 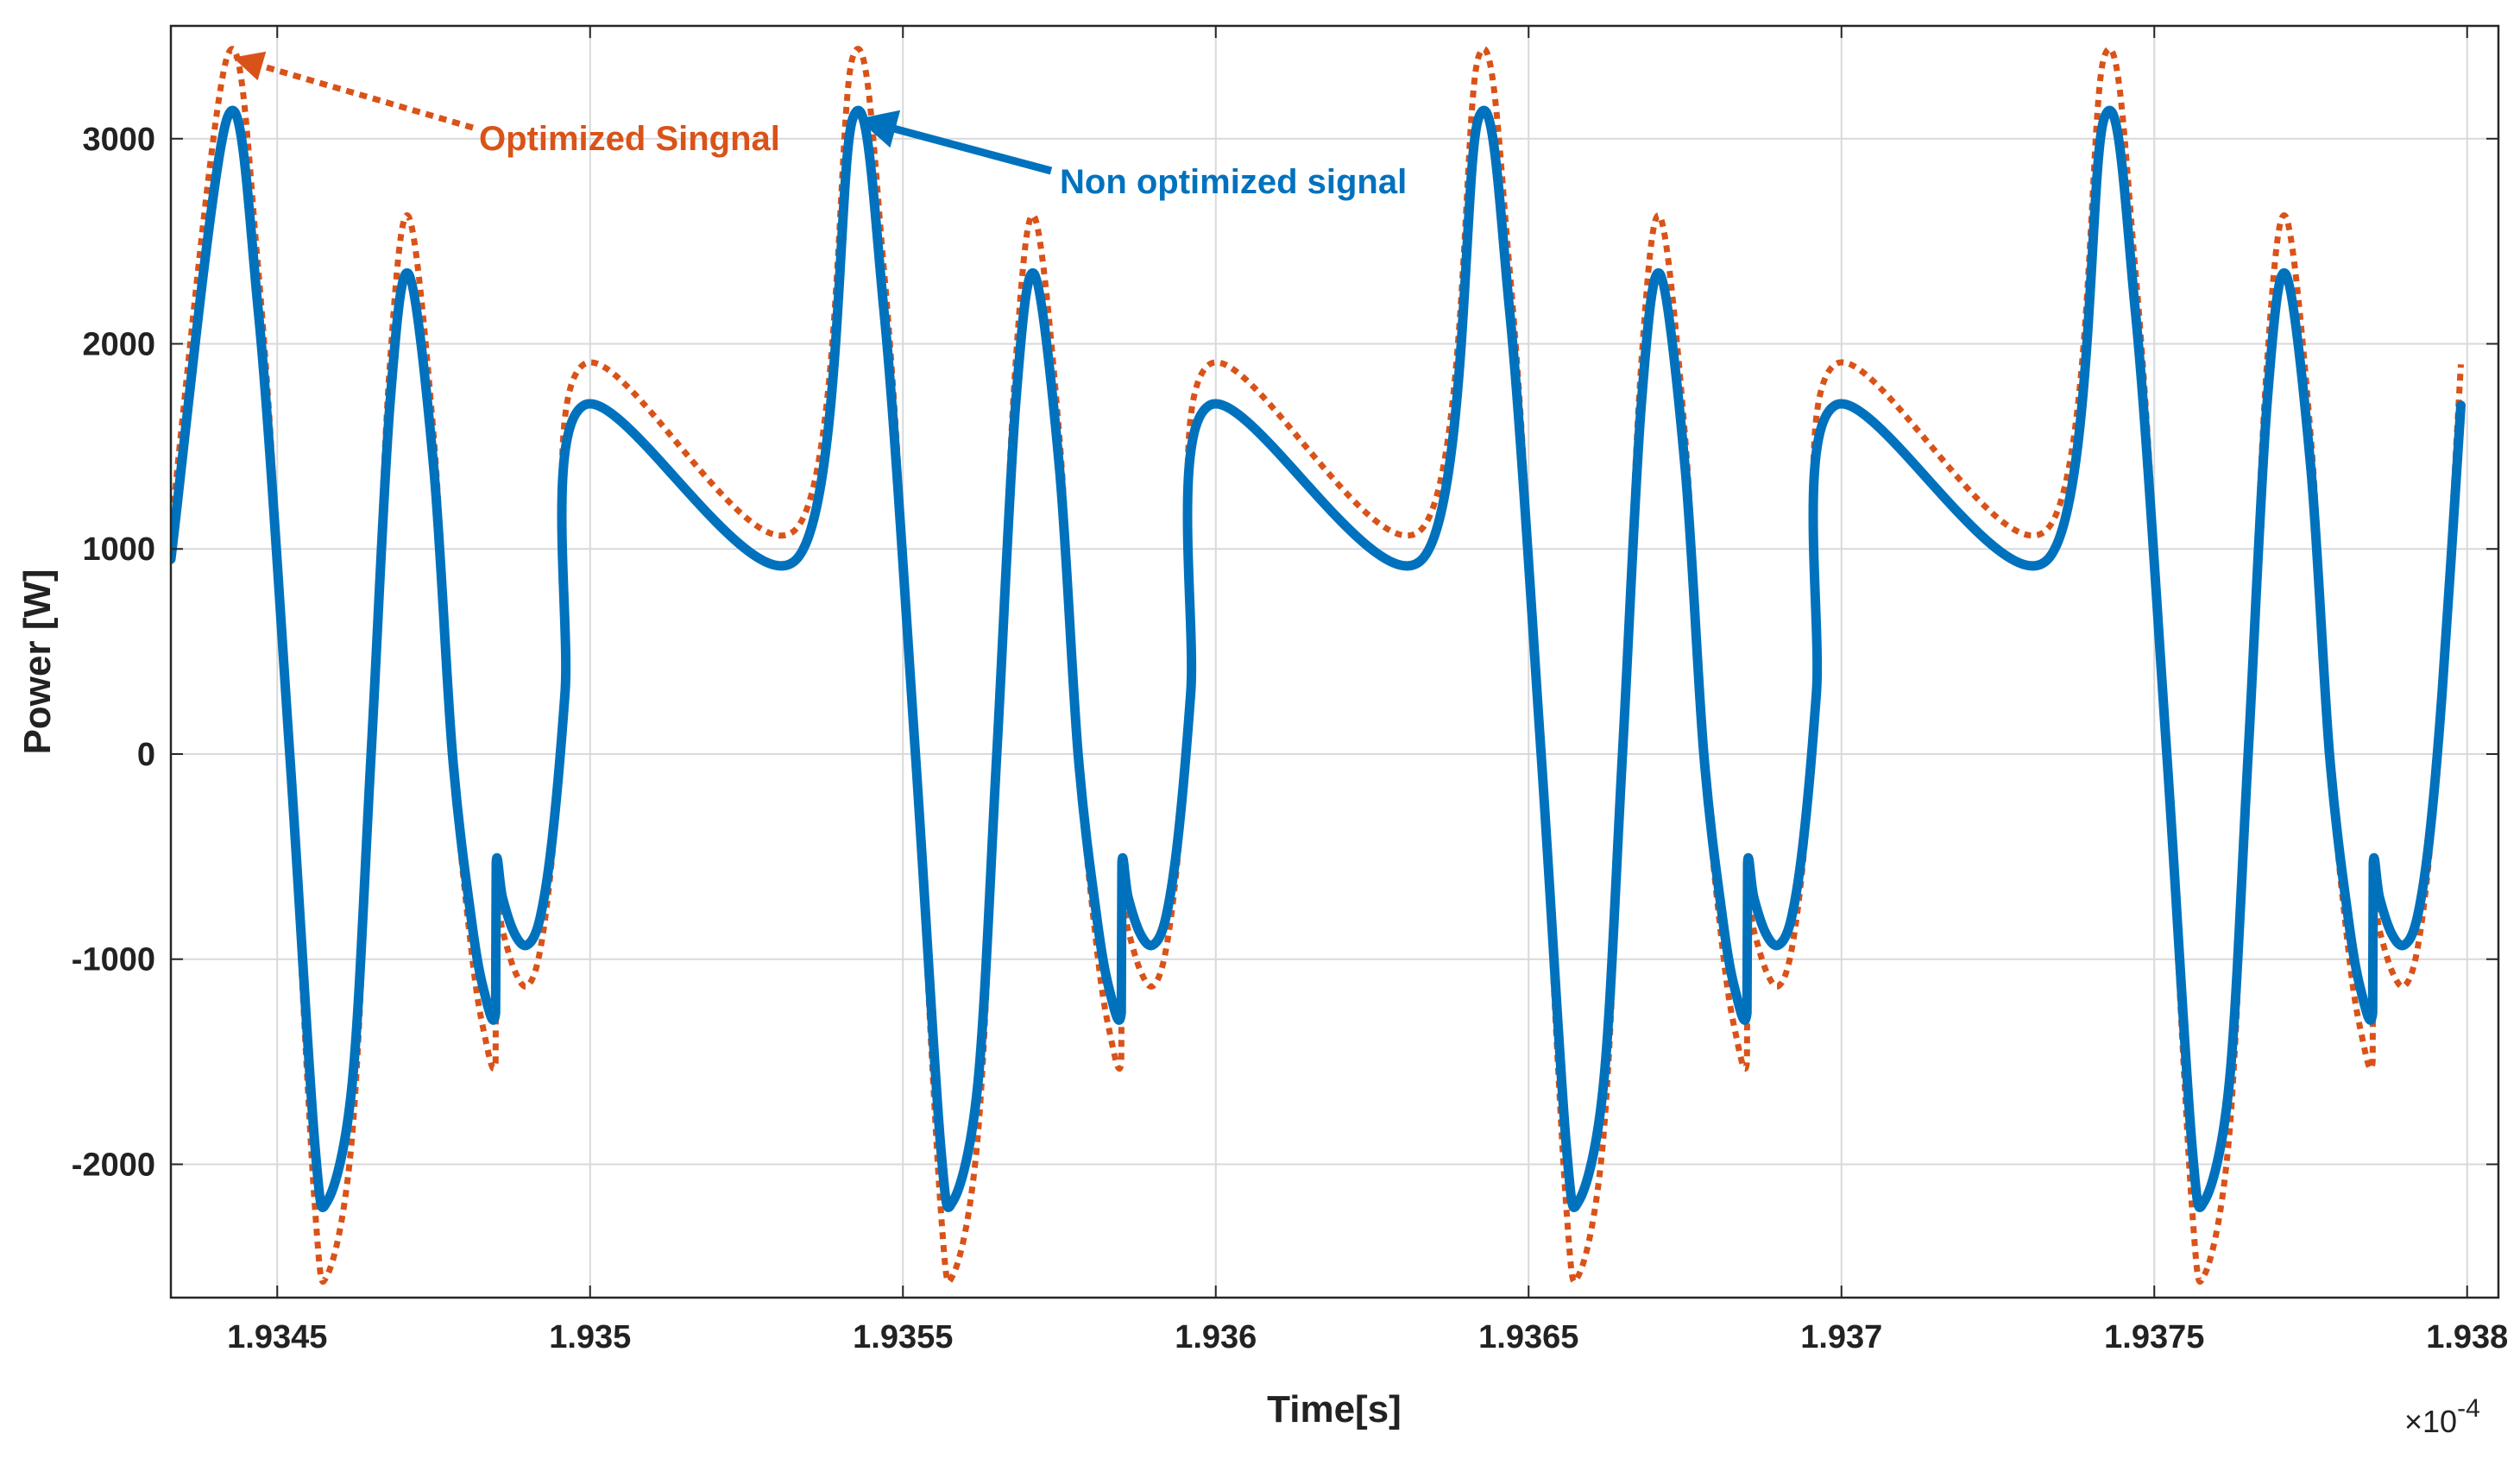 What do you see at coordinates (119, 140) in the screenshot?
I see `y-tick-label: 3000` at bounding box center [119, 140].